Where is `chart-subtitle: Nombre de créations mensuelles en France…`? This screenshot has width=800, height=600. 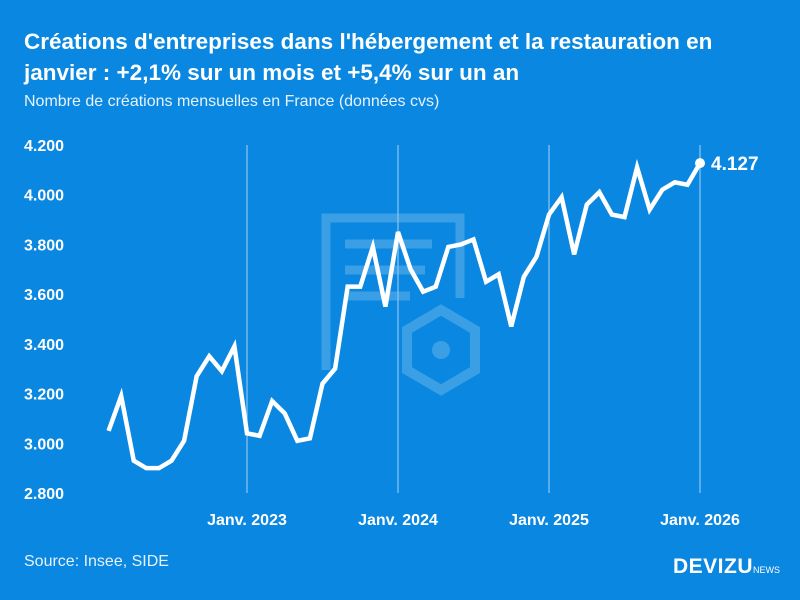
chart-subtitle: Nombre de créations mensuelles en France… is located at coordinates (232, 101).